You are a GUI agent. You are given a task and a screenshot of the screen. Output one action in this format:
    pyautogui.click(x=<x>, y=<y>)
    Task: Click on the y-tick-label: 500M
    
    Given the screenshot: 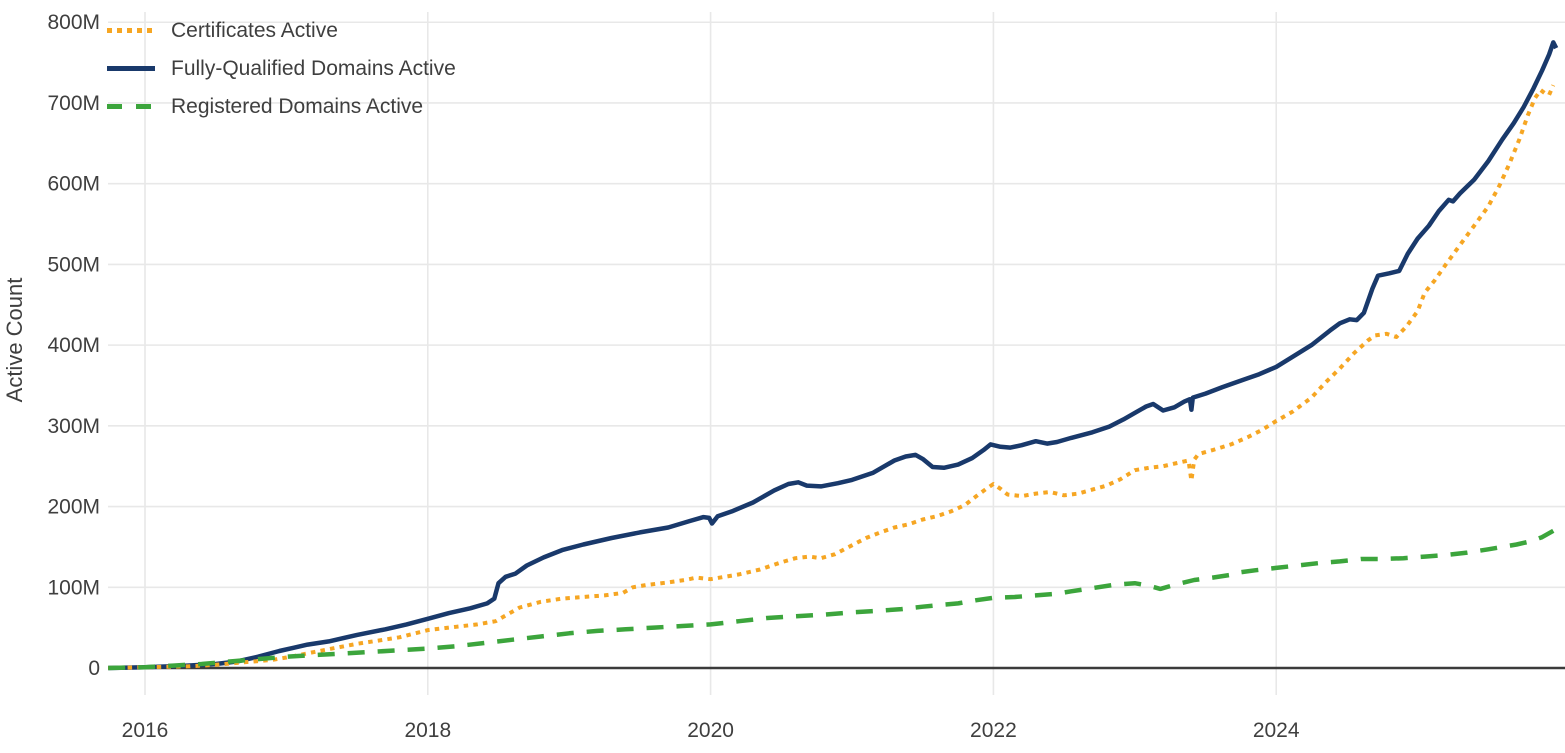 What is the action you would take?
    pyautogui.click(x=73, y=264)
    